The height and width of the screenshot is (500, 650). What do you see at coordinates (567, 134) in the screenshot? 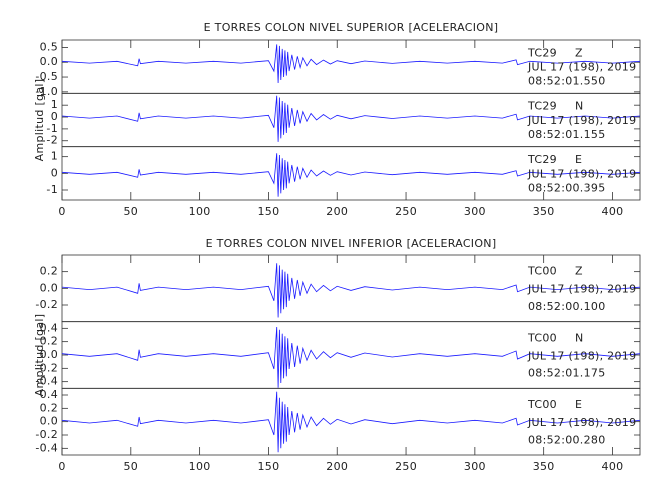
I see `trace-time: 08:52:01.155` at bounding box center [567, 134].